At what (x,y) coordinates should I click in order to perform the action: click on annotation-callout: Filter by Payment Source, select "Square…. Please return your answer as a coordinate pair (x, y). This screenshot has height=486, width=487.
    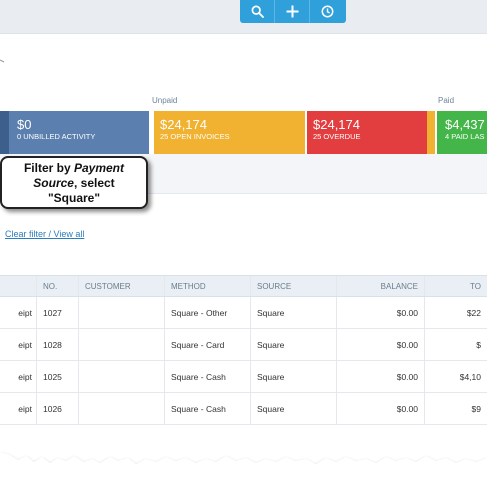
    Looking at the image, I should click on (74, 182).